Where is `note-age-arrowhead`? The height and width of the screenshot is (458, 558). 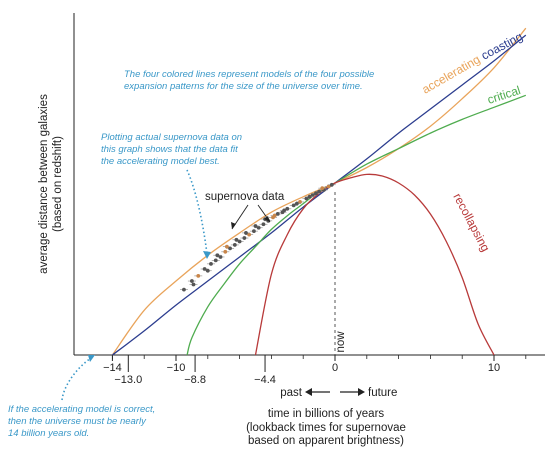 note-age-arrowhead is located at coordinates (91, 358).